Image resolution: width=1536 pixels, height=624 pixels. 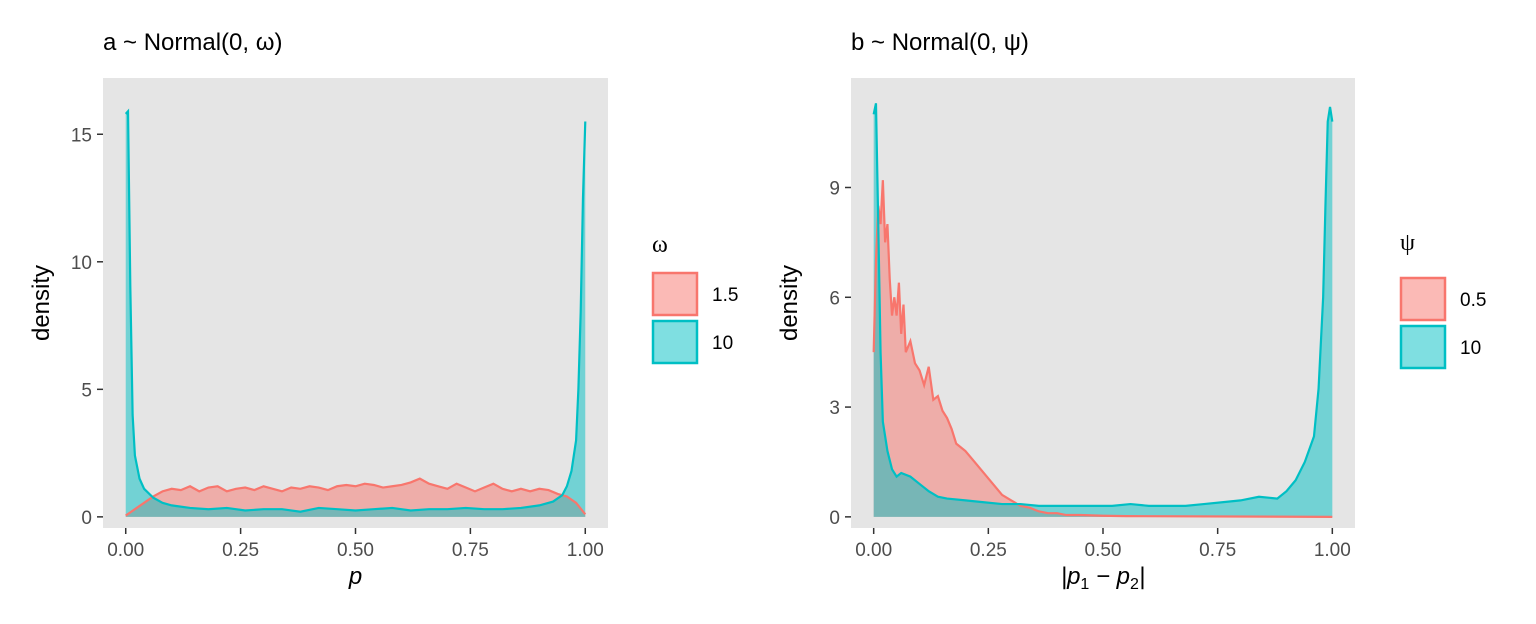 I want to click on legend: ω 1.5 10, so click(x=694, y=298).